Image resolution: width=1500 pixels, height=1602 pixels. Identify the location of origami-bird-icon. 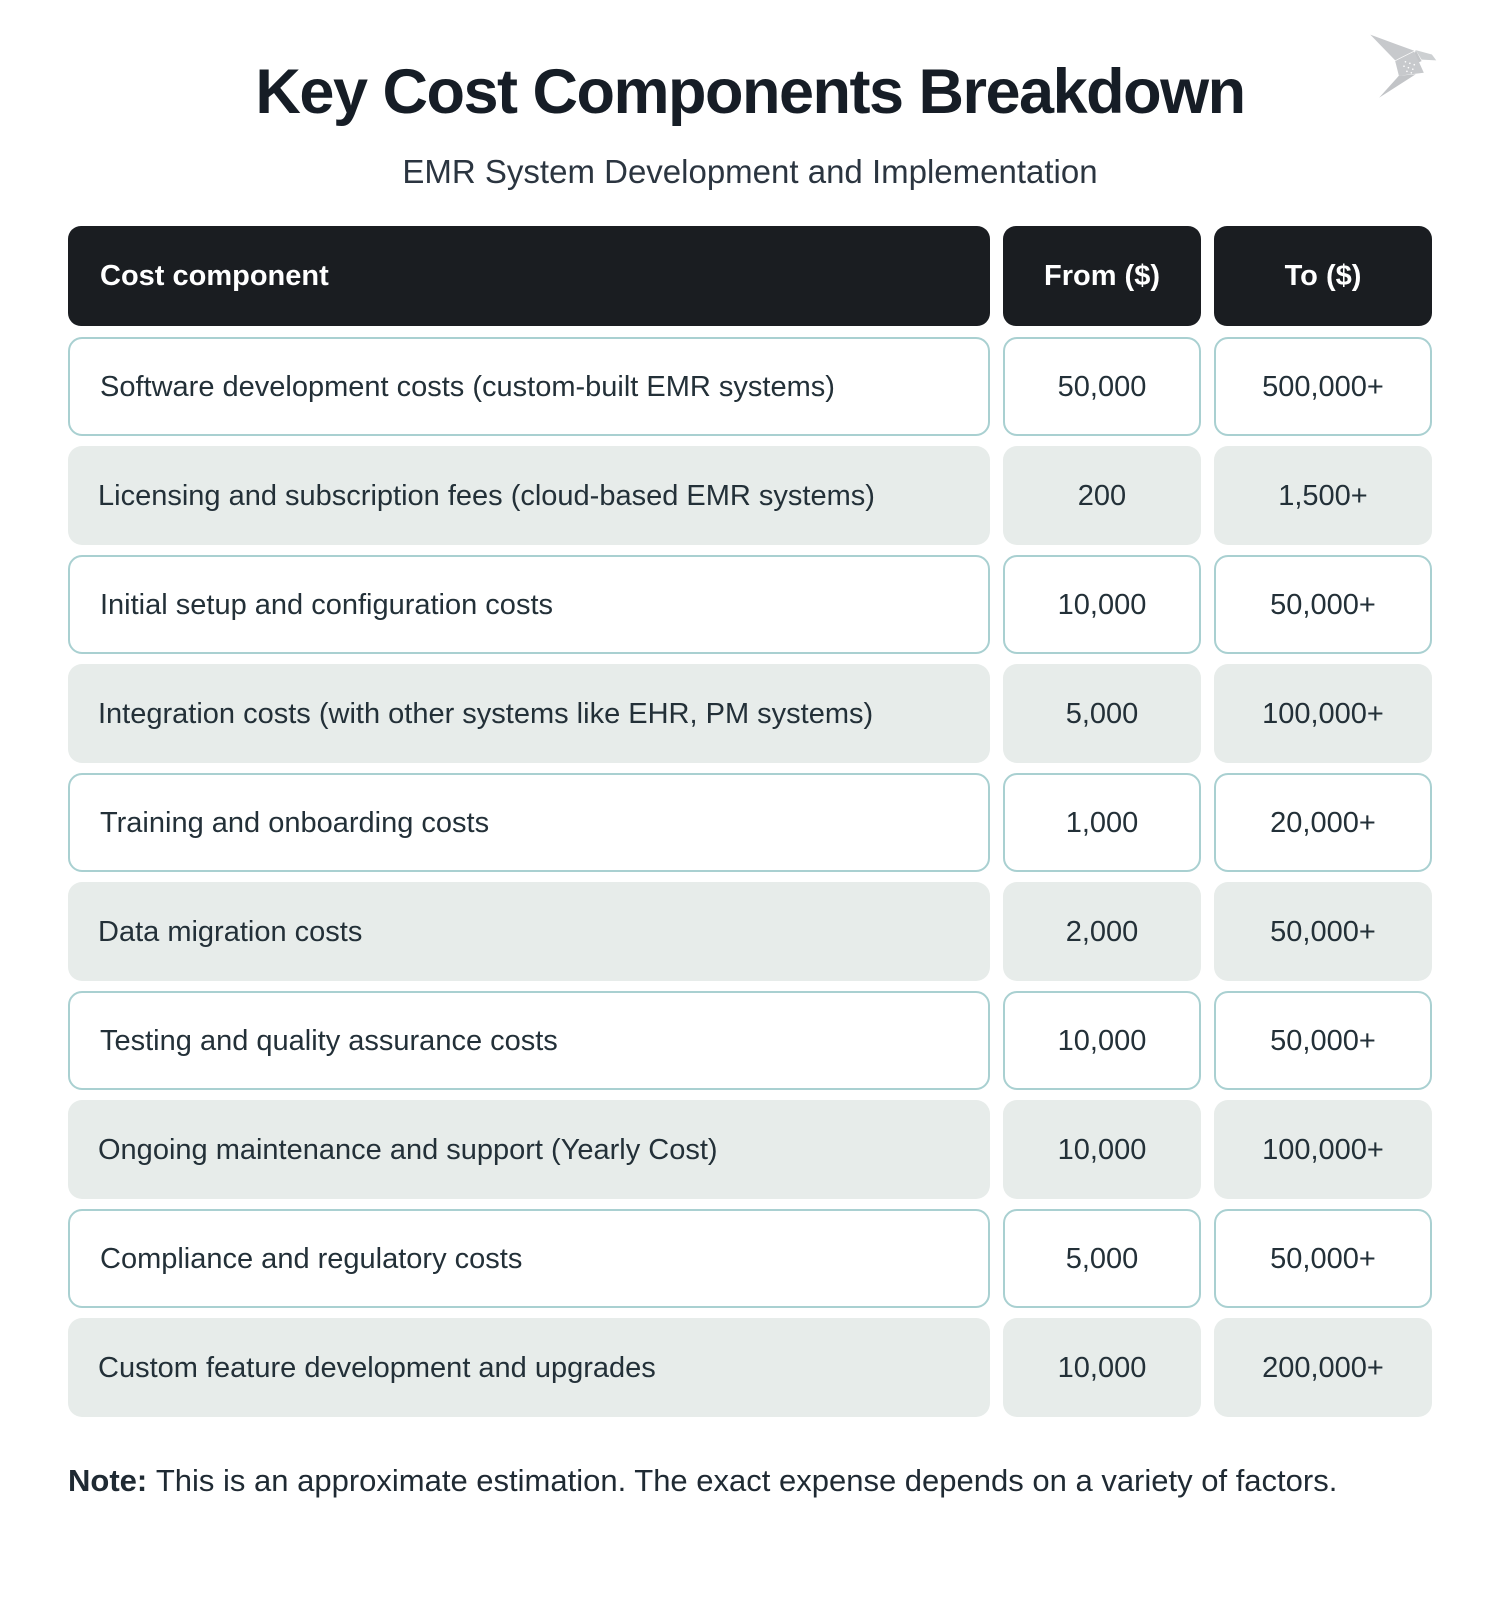
(1404, 64).